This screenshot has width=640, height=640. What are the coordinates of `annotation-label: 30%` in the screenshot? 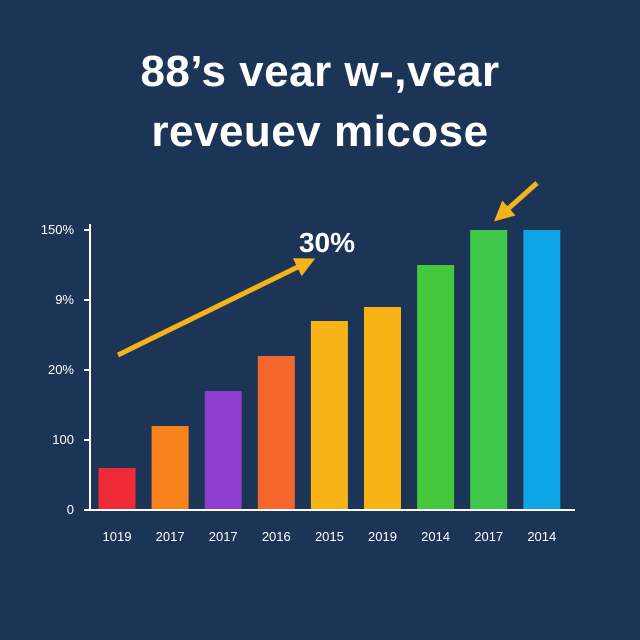 It's located at (327, 242).